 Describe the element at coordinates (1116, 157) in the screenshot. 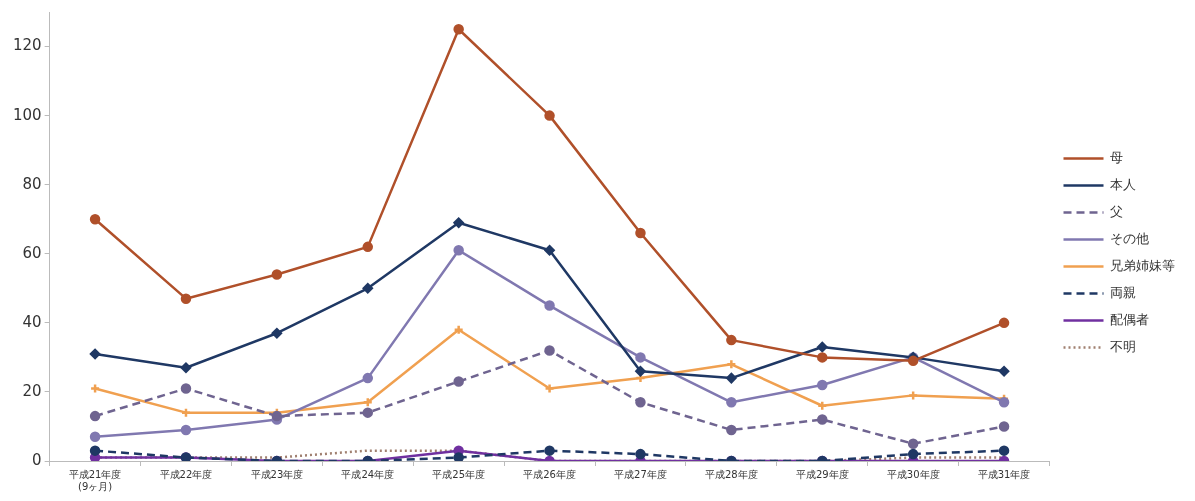

I see `legend-label: 母` at that location.